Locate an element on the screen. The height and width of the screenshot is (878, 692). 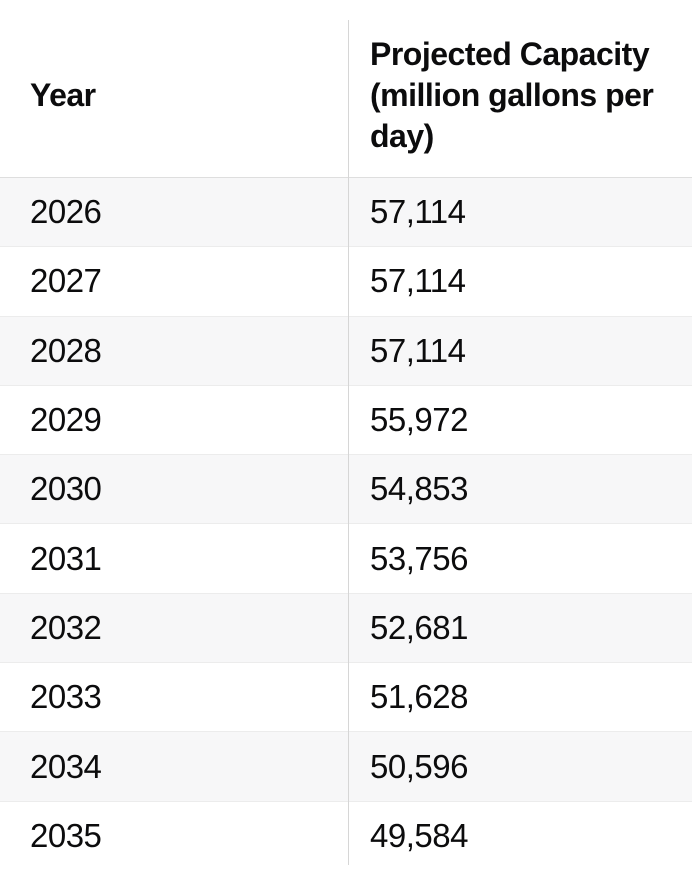
capacity-cell: 53,756 is located at coordinates (520, 558).